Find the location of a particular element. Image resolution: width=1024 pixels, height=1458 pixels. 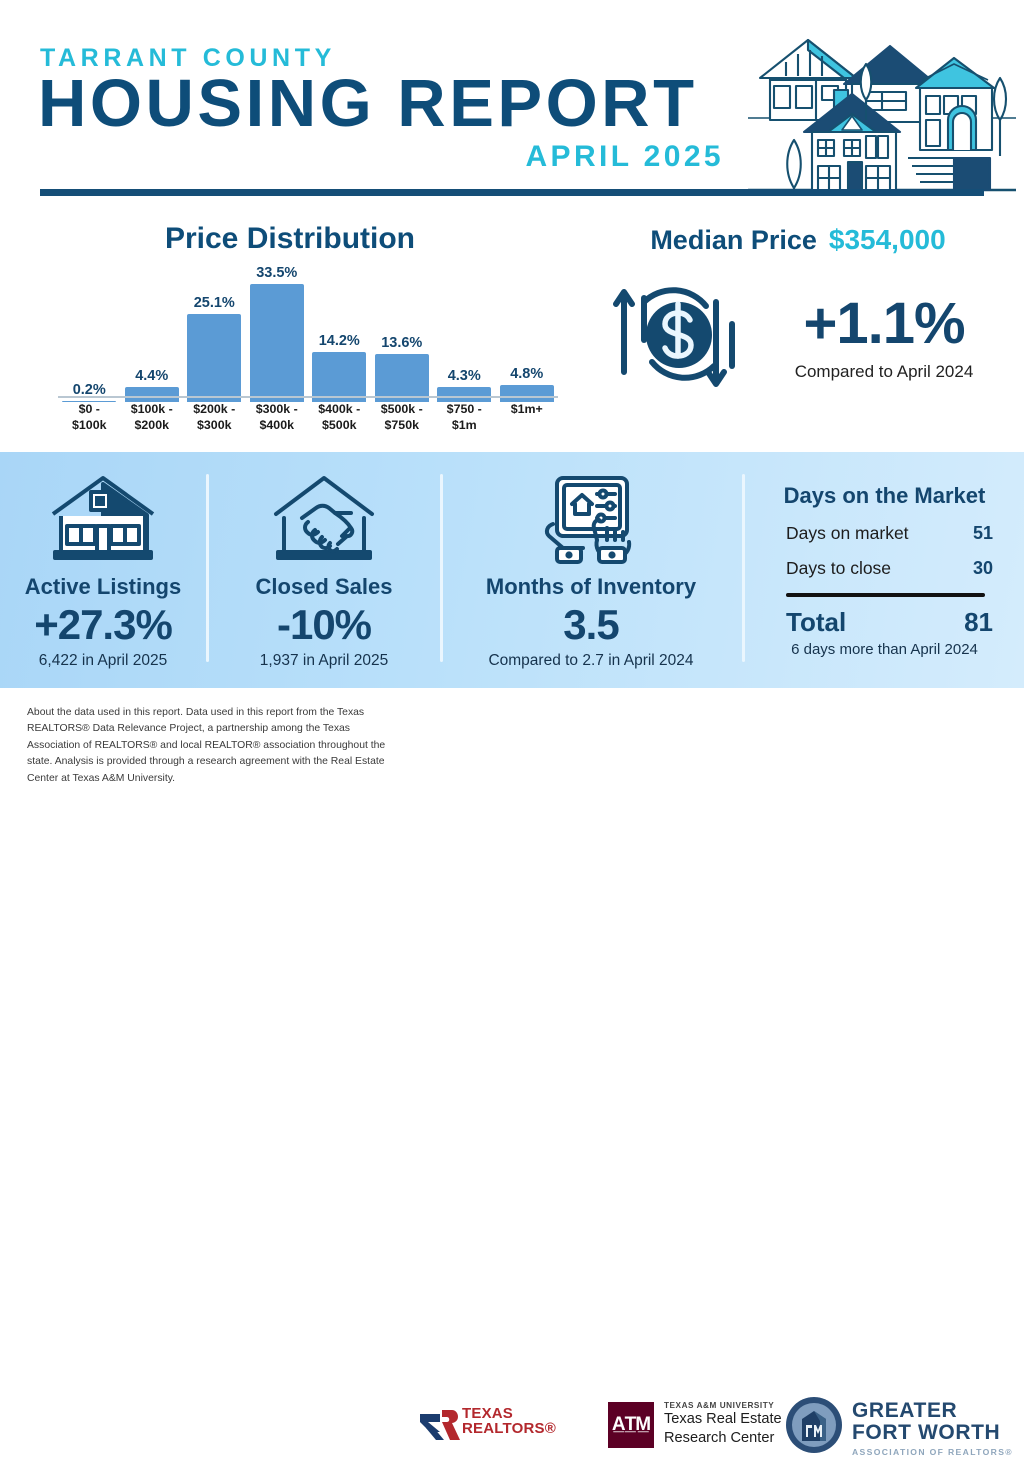

bar-value-label: 33.5% is located at coordinates (277, 273).